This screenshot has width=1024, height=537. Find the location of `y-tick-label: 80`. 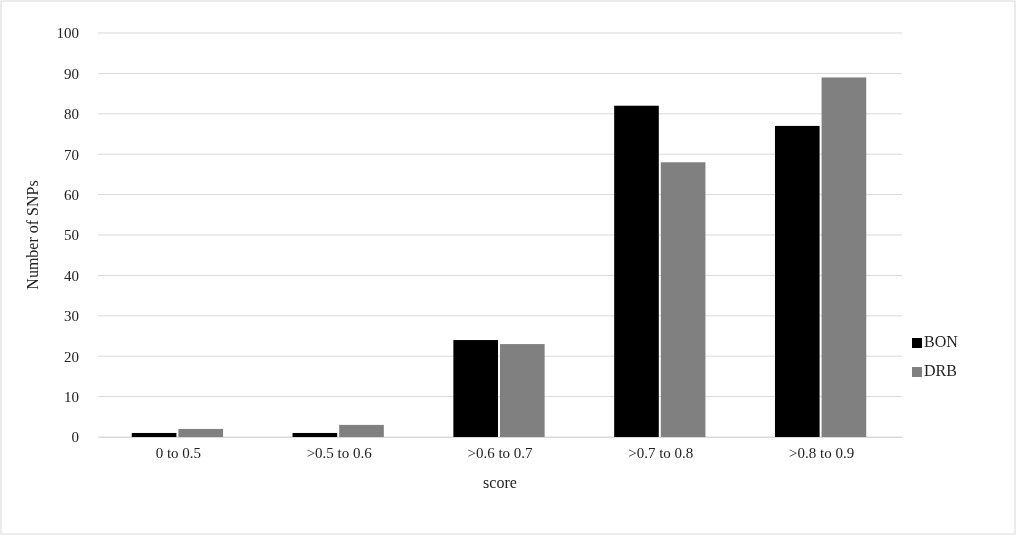

y-tick-label: 80 is located at coordinates (71, 114).